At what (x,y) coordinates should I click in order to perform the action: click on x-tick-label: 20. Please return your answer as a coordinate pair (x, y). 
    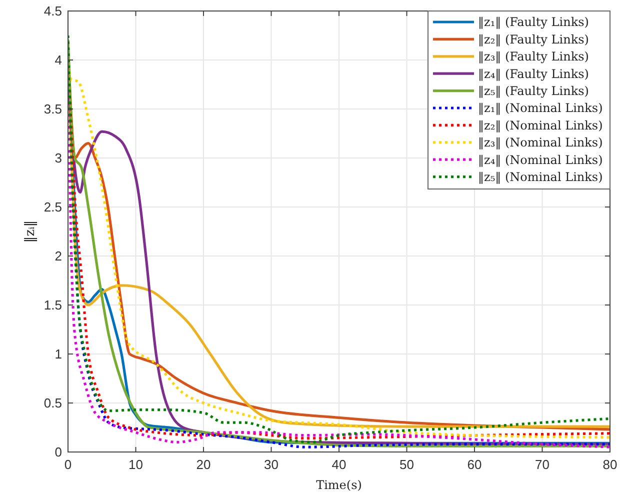
    Looking at the image, I should click on (203, 464).